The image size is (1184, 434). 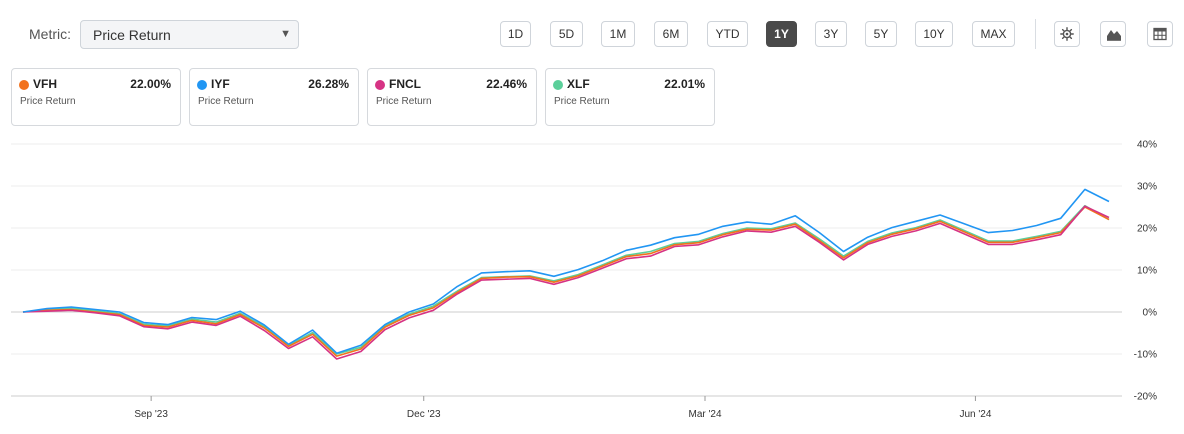 I want to click on x-tick-label: Mar '24, so click(x=704, y=414).